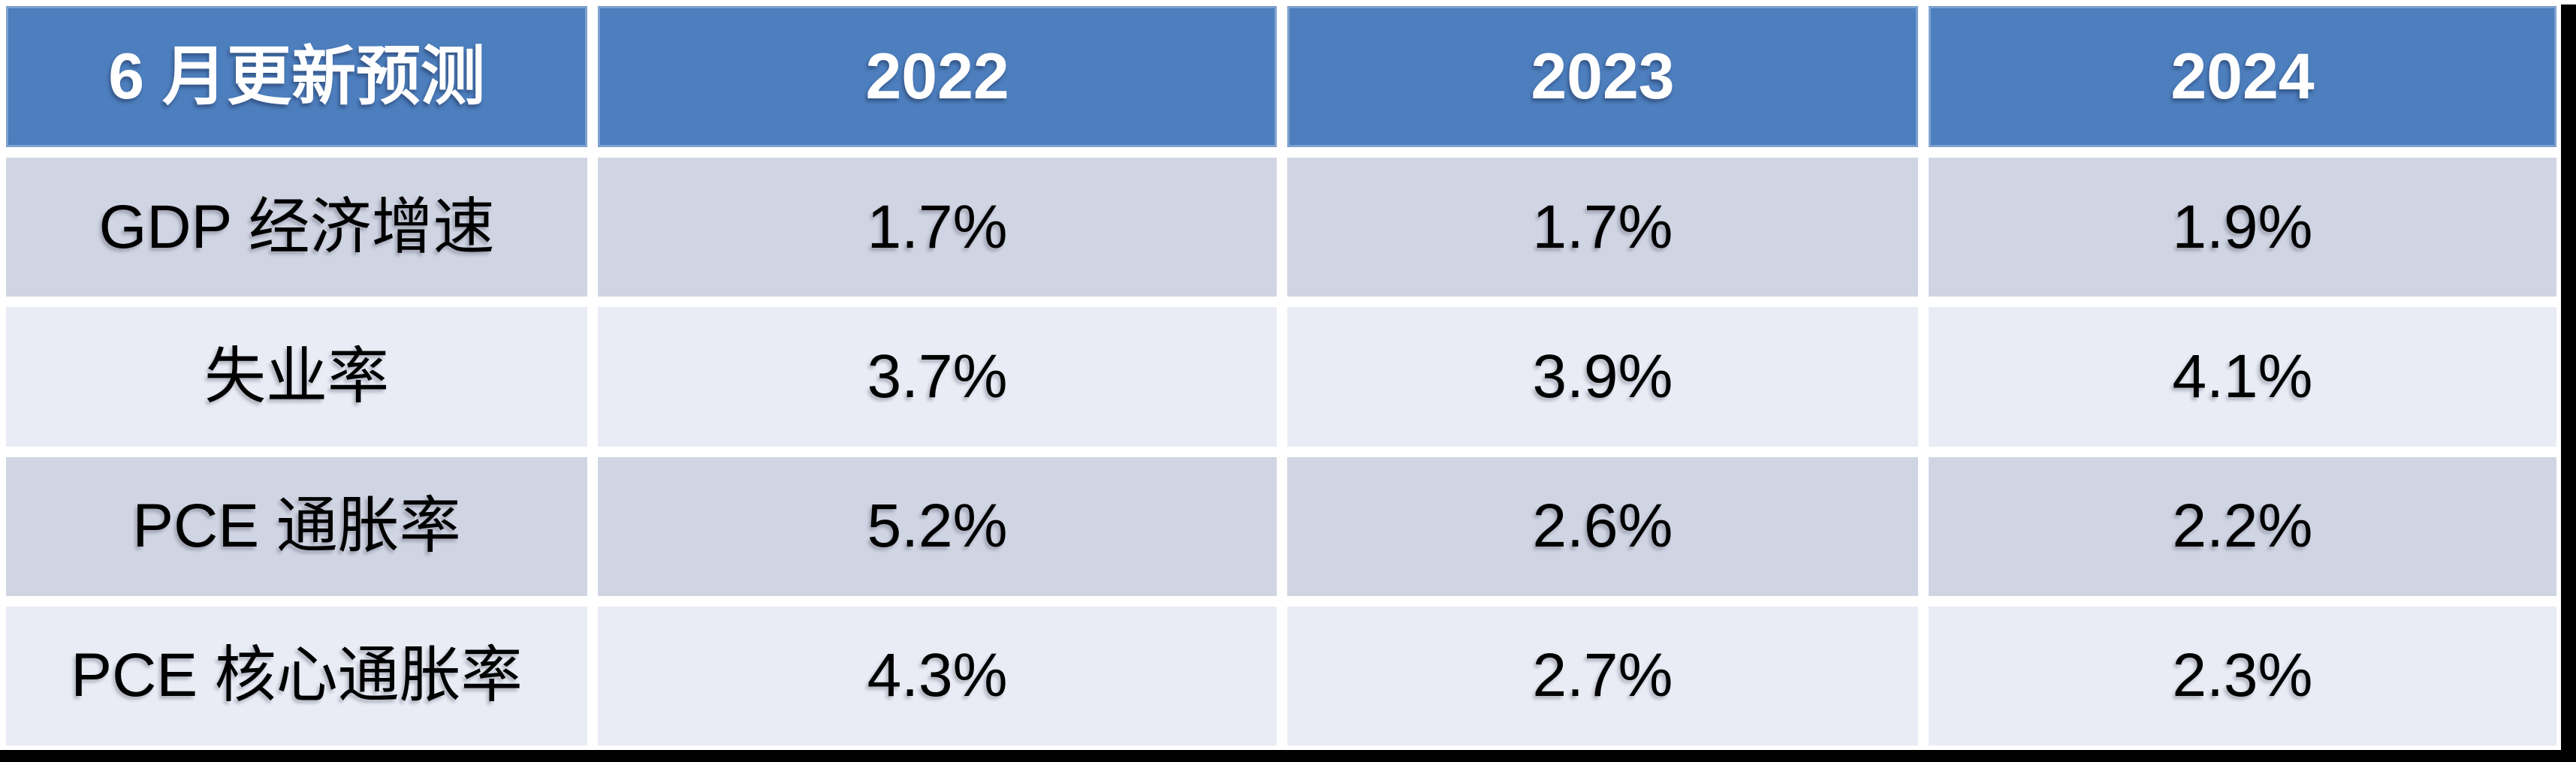  What do you see at coordinates (2242, 675) in the screenshot?
I see `value-cell: 2.3%` at bounding box center [2242, 675].